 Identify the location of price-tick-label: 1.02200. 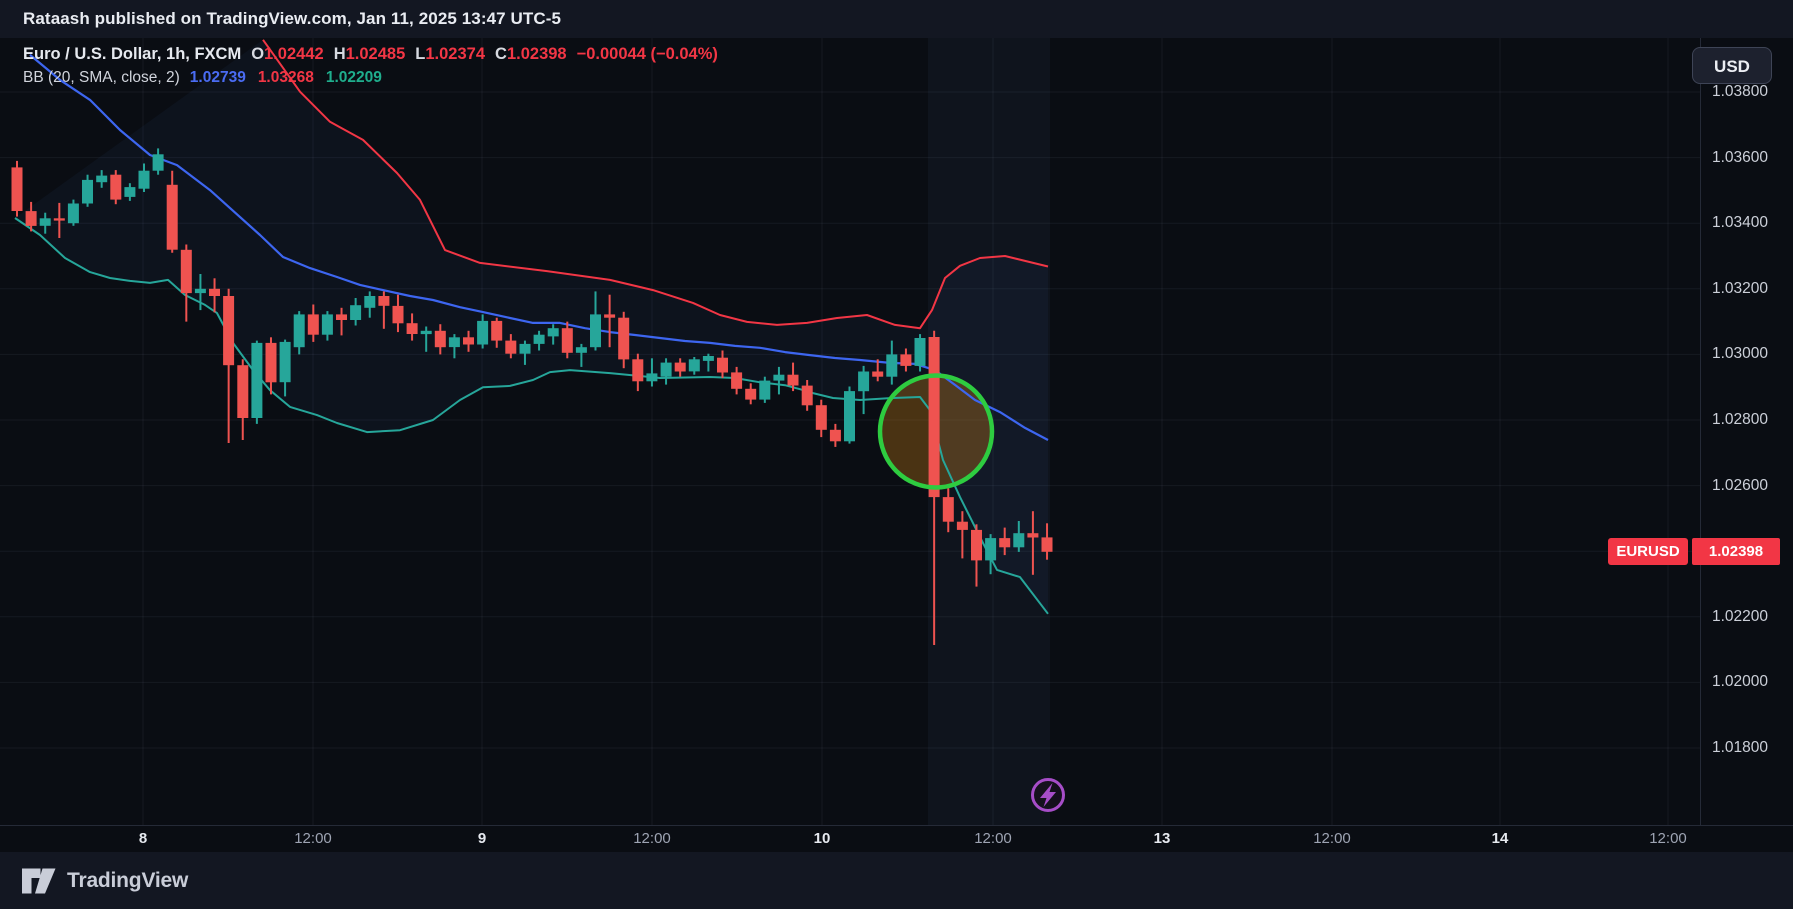
(1740, 616).